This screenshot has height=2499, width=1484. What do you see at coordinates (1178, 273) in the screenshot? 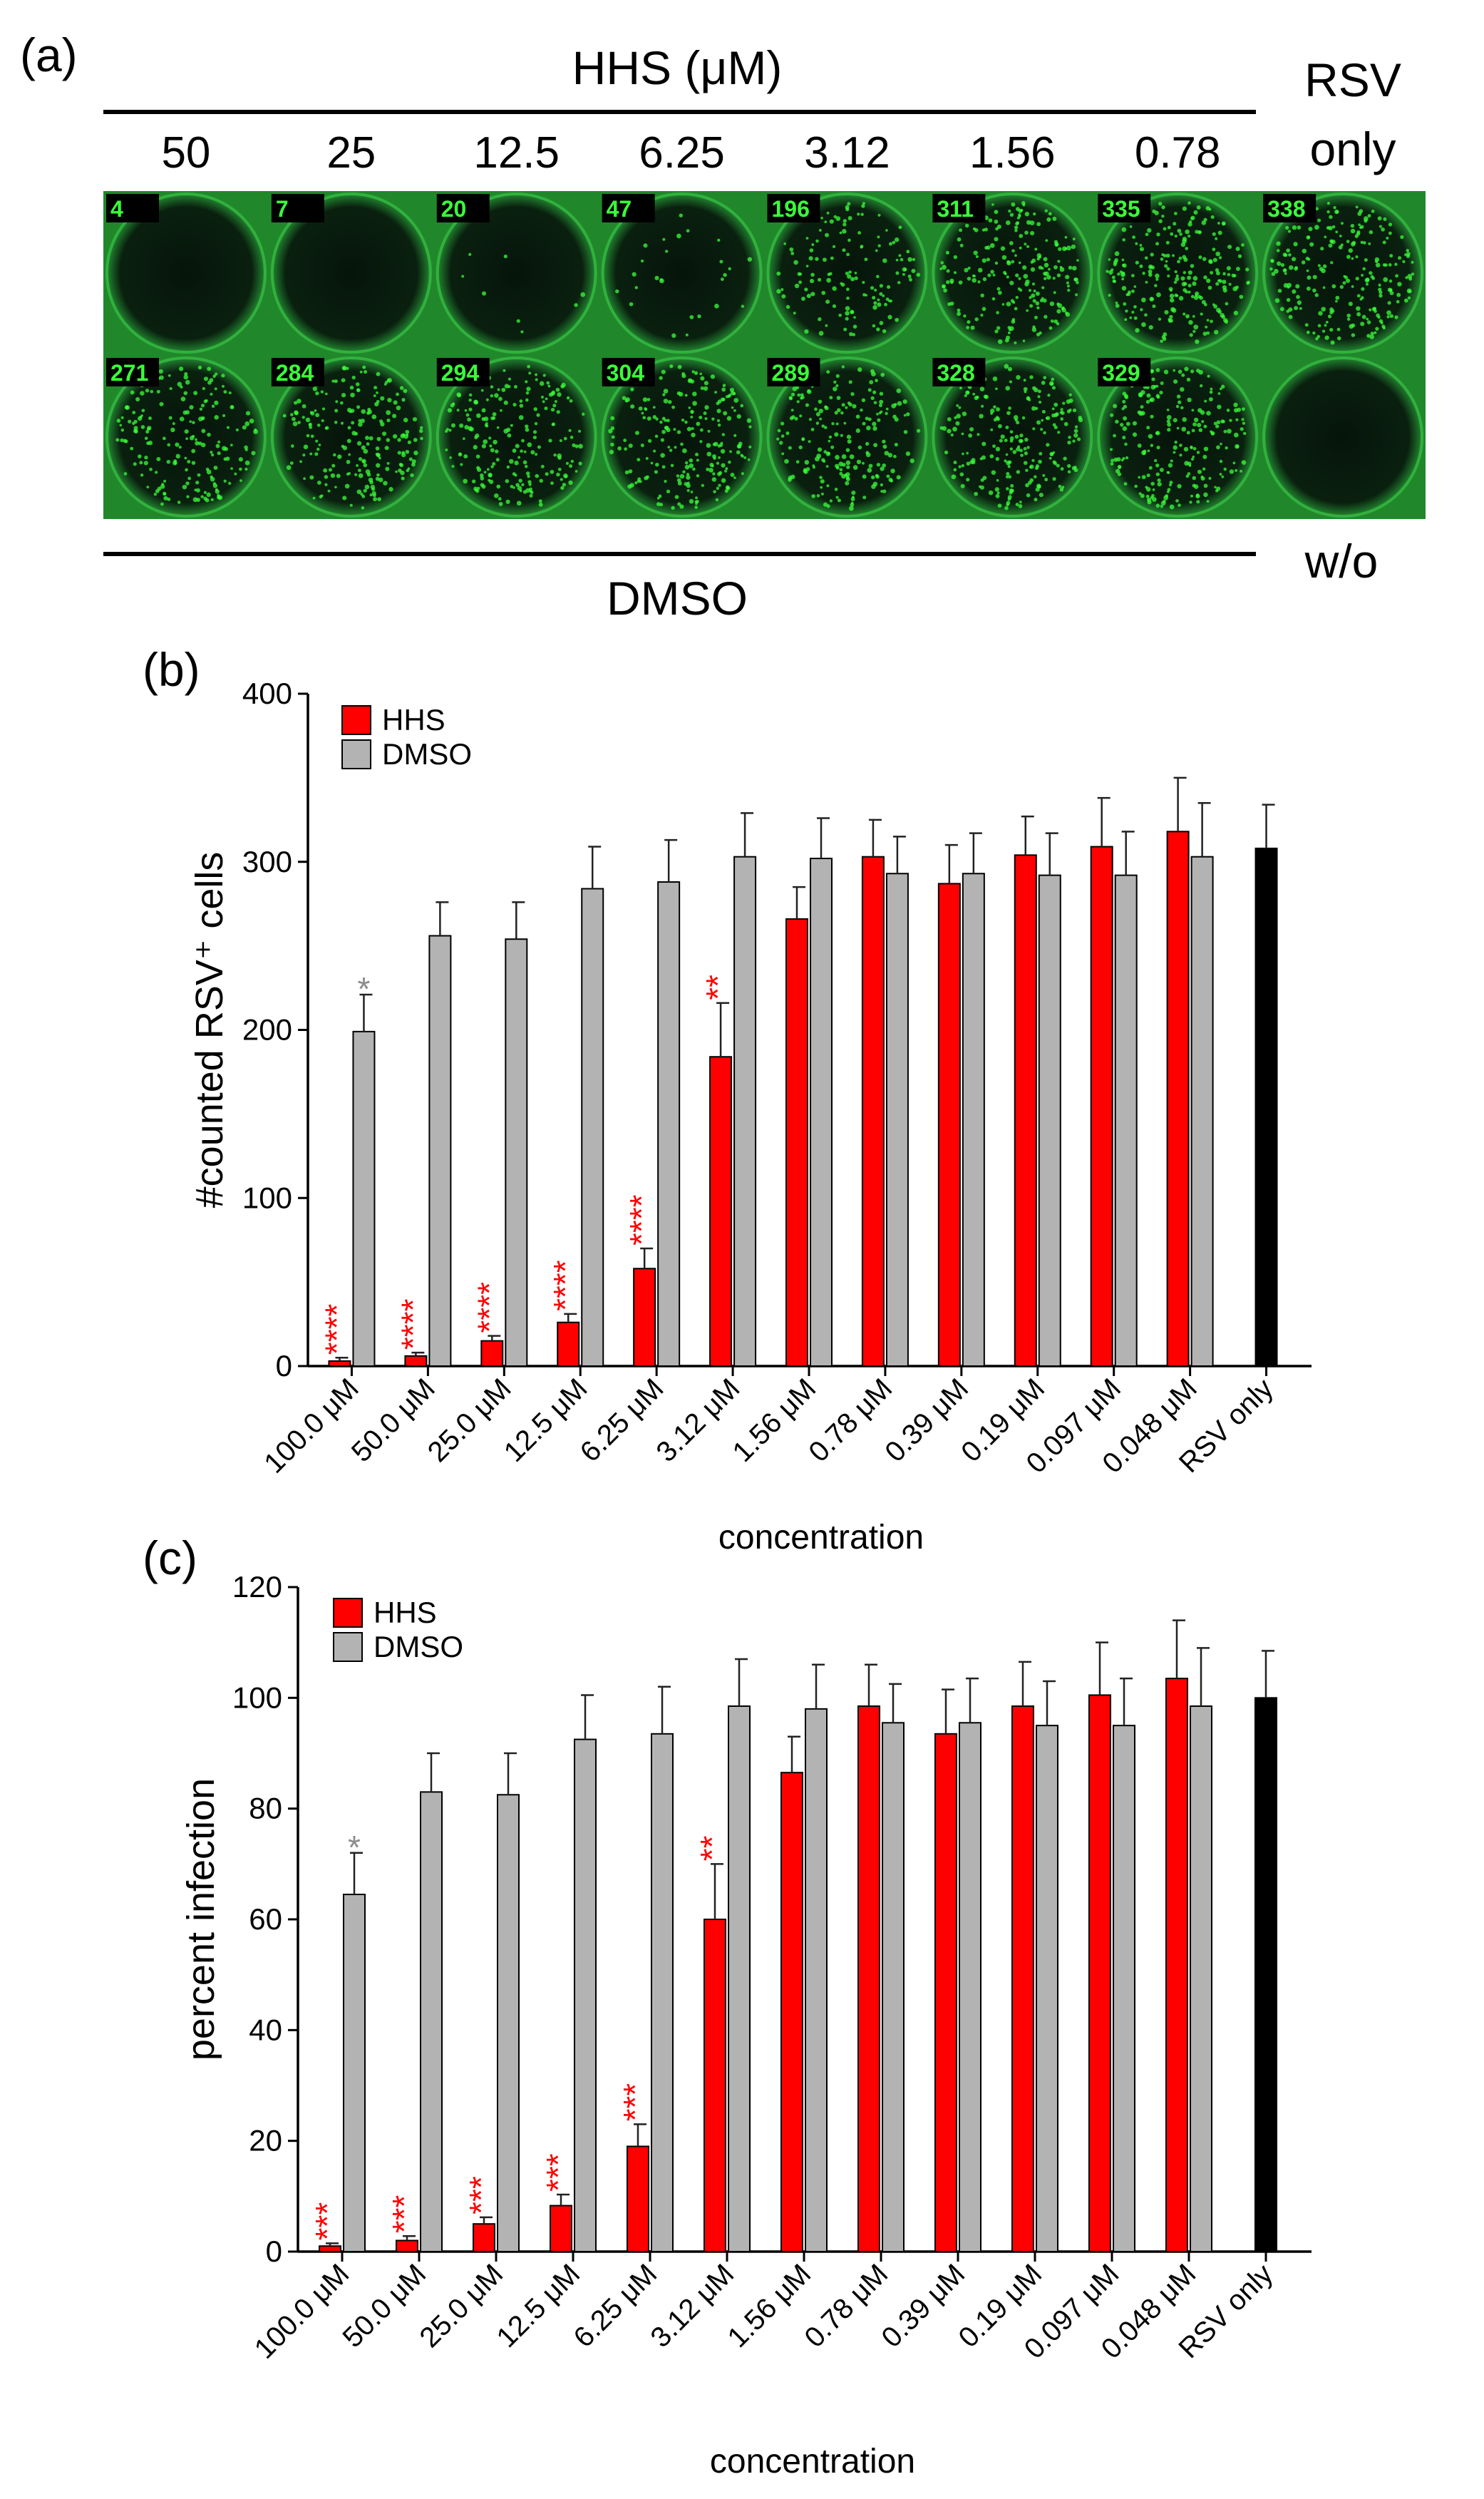
I see `well` at bounding box center [1178, 273].